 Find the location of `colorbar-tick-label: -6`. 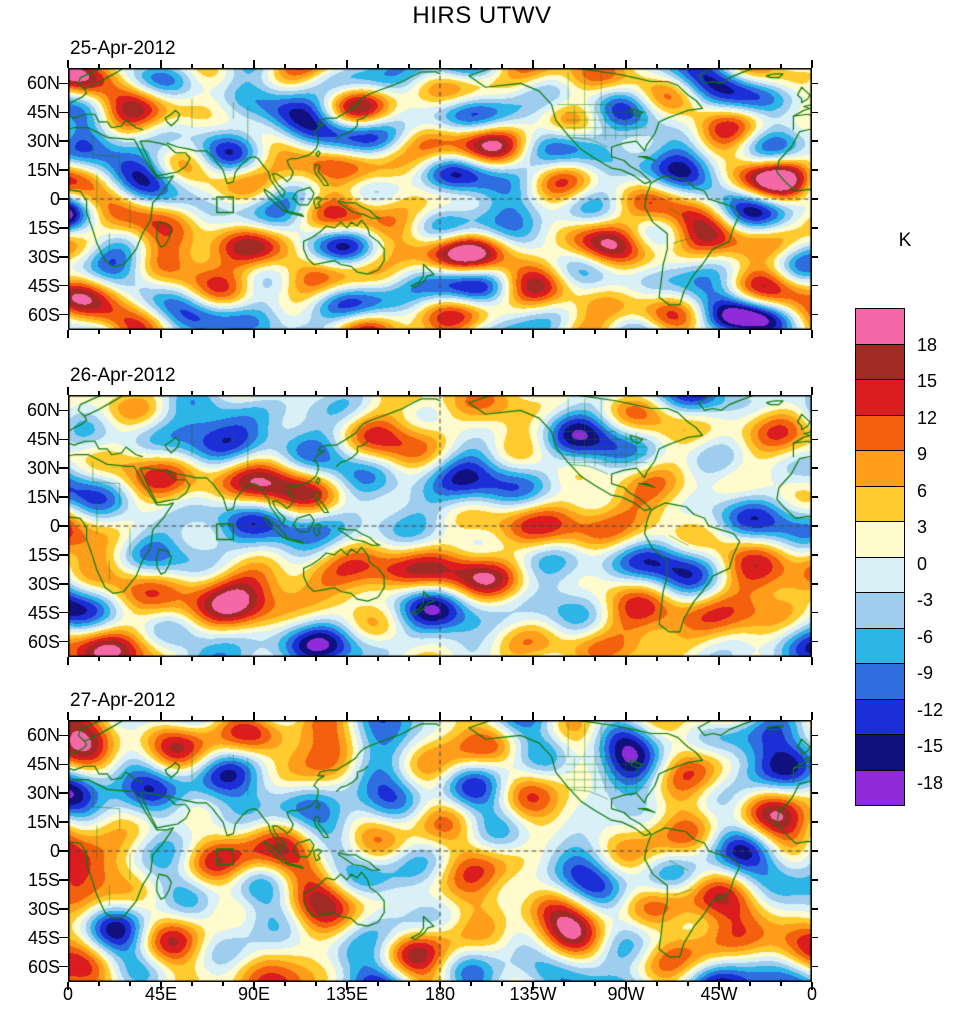

colorbar-tick-label: -6 is located at coordinates (925, 636).